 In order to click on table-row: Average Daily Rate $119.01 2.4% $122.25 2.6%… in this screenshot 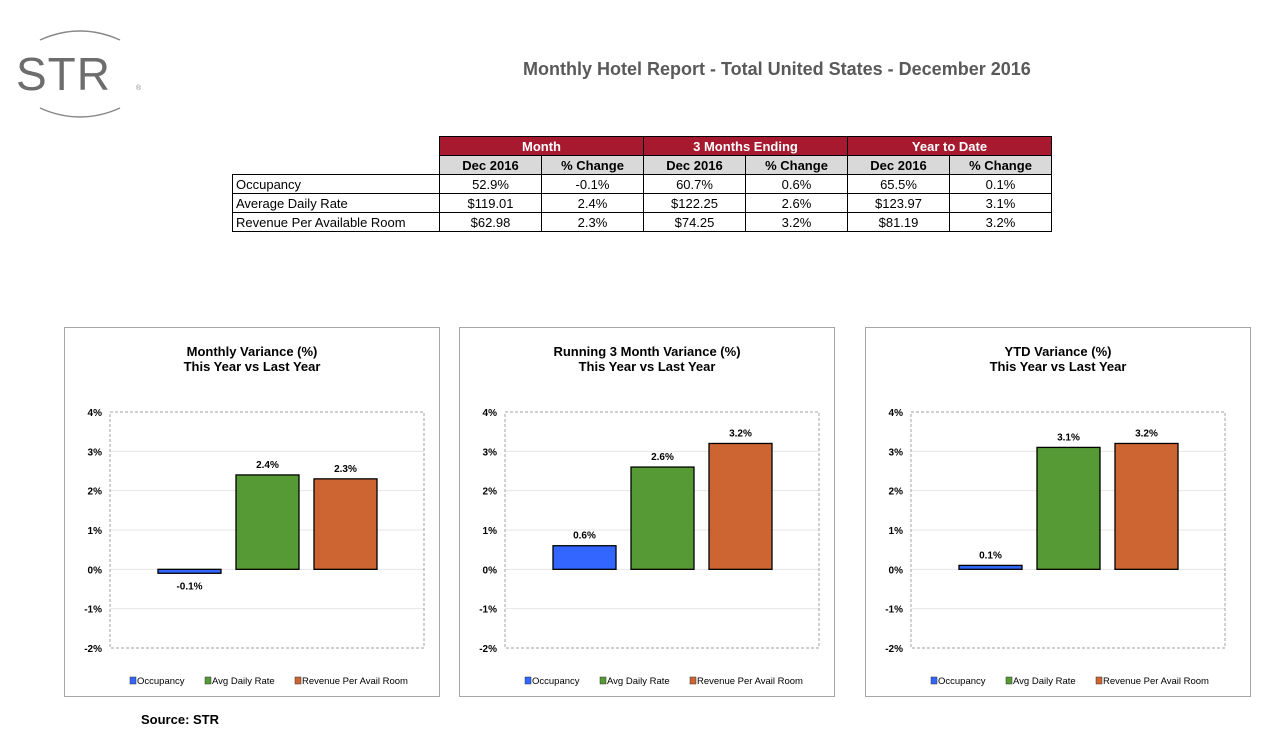, I will do `click(642, 203)`.